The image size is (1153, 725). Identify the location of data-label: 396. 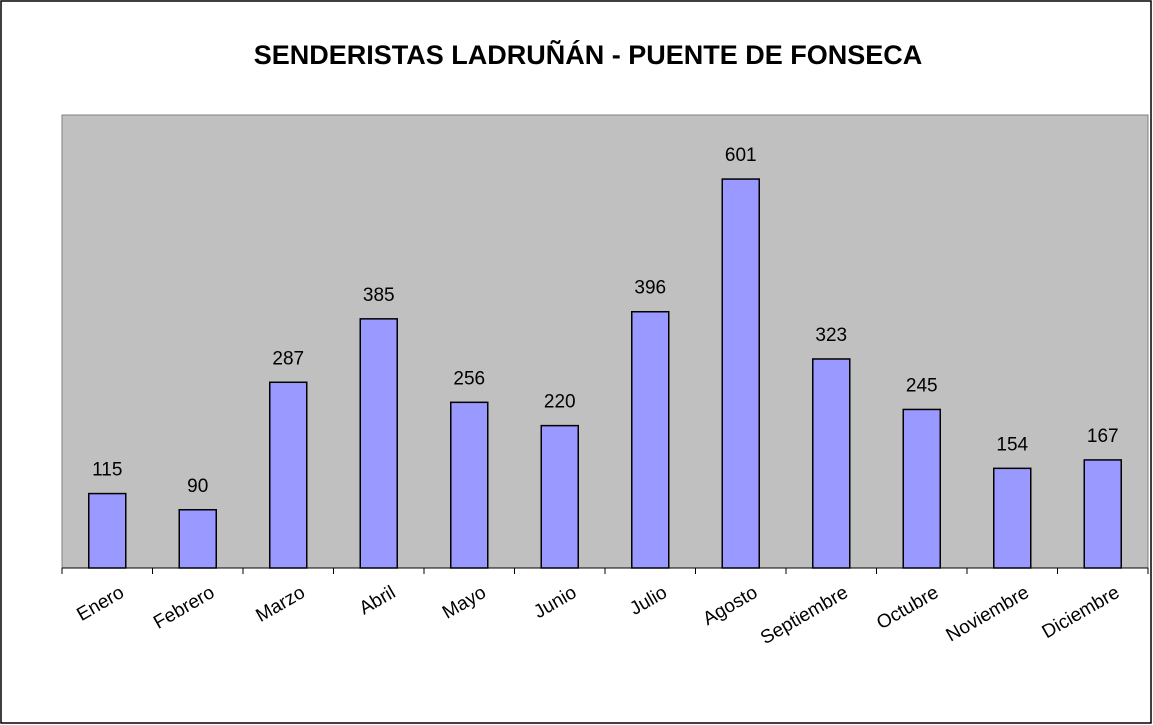
(650, 288).